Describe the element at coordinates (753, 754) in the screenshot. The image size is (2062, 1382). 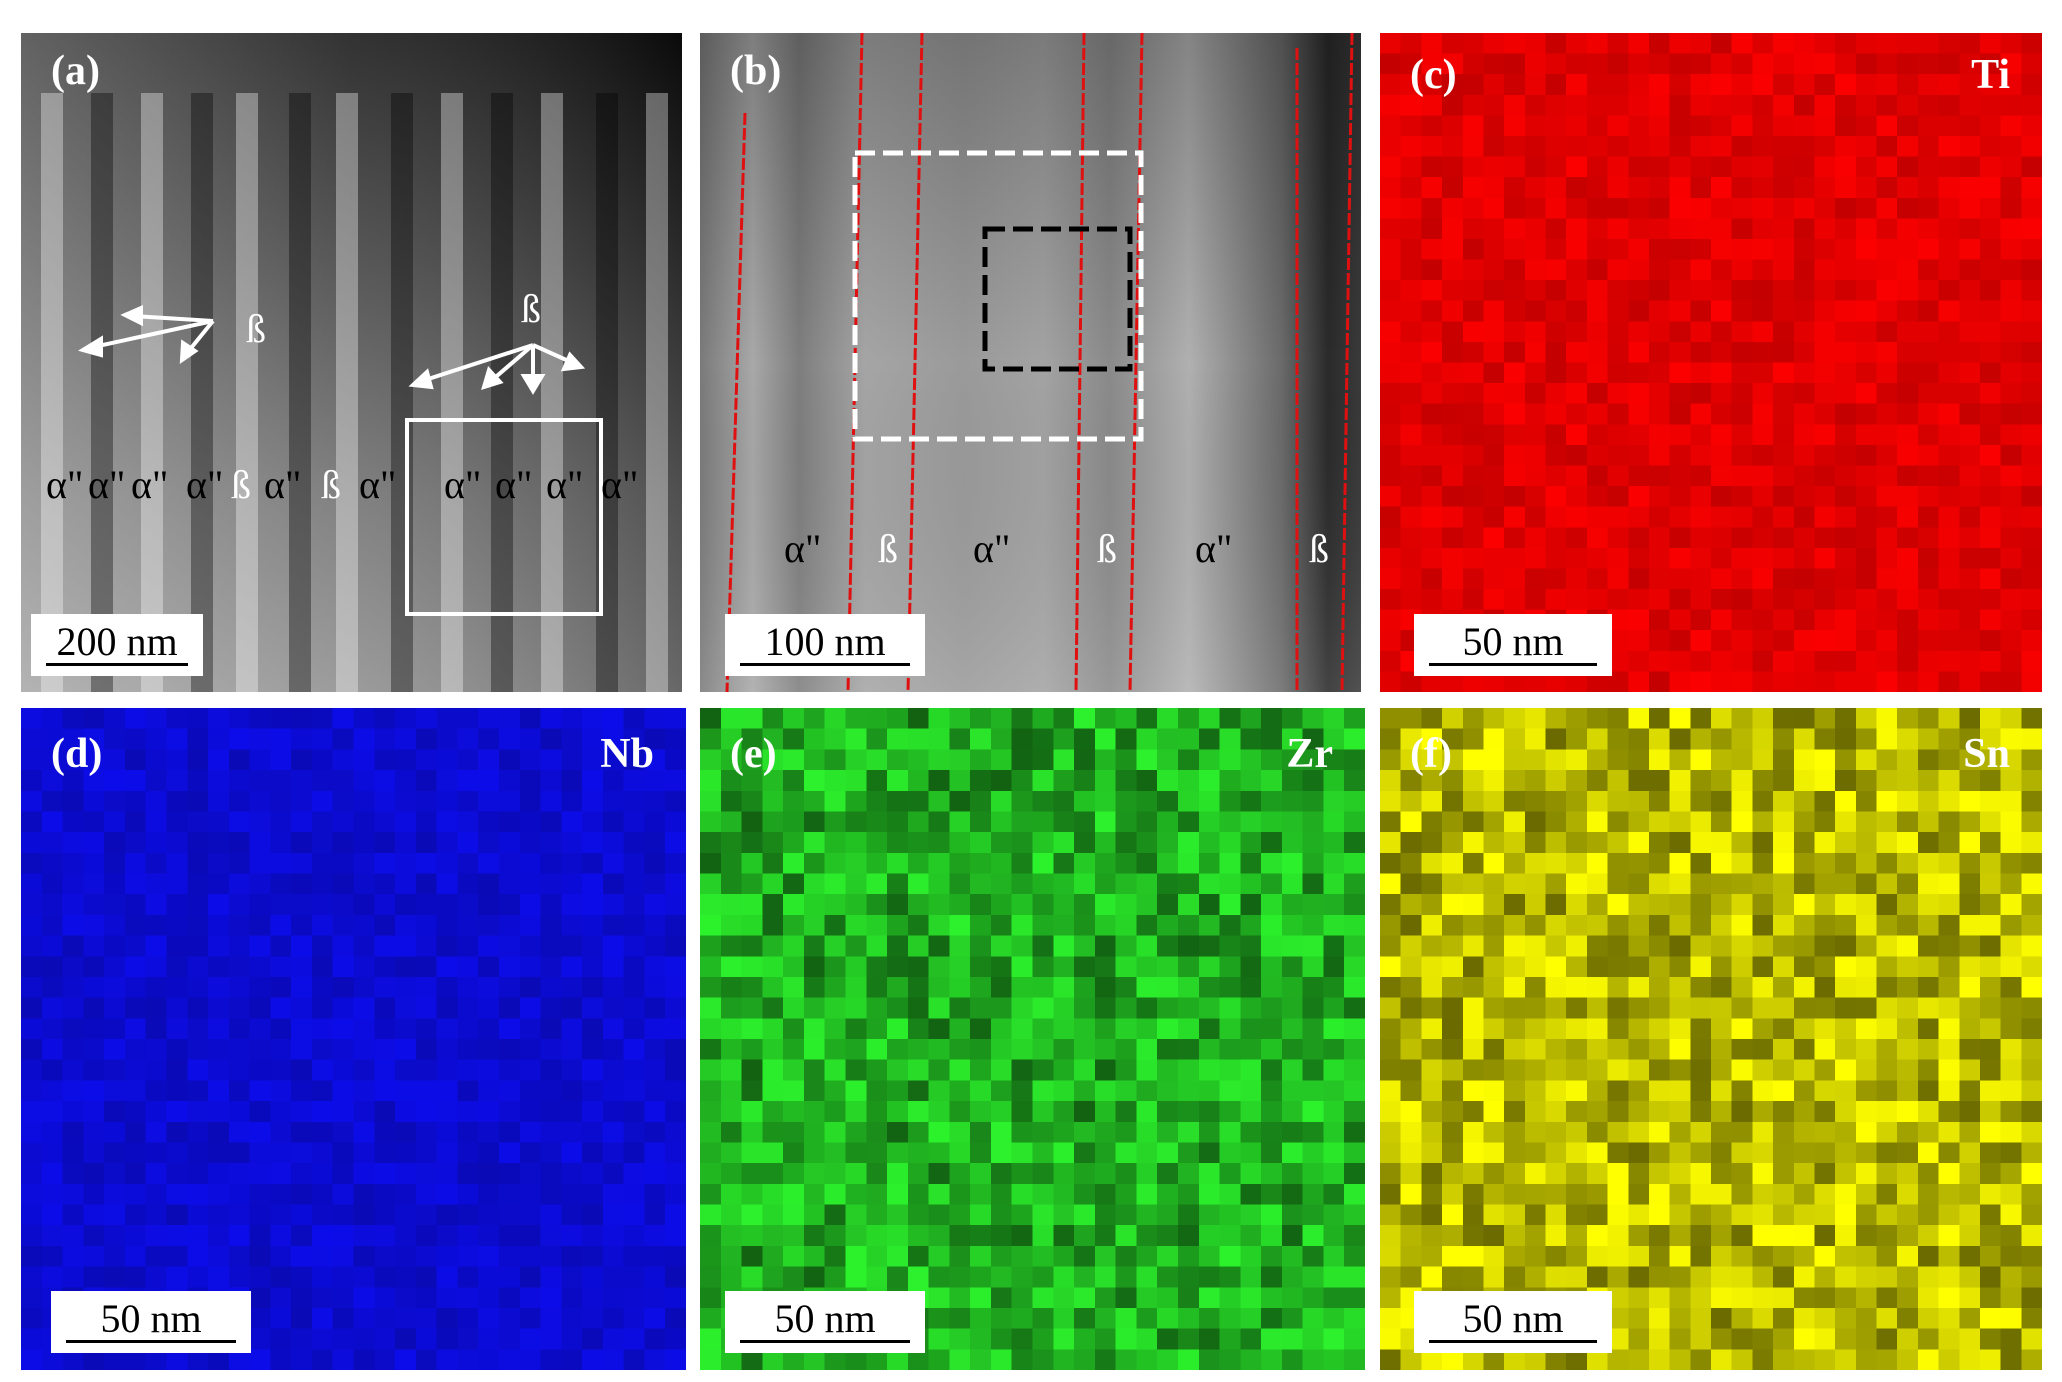
I see `panel-label-e: (e)` at that location.